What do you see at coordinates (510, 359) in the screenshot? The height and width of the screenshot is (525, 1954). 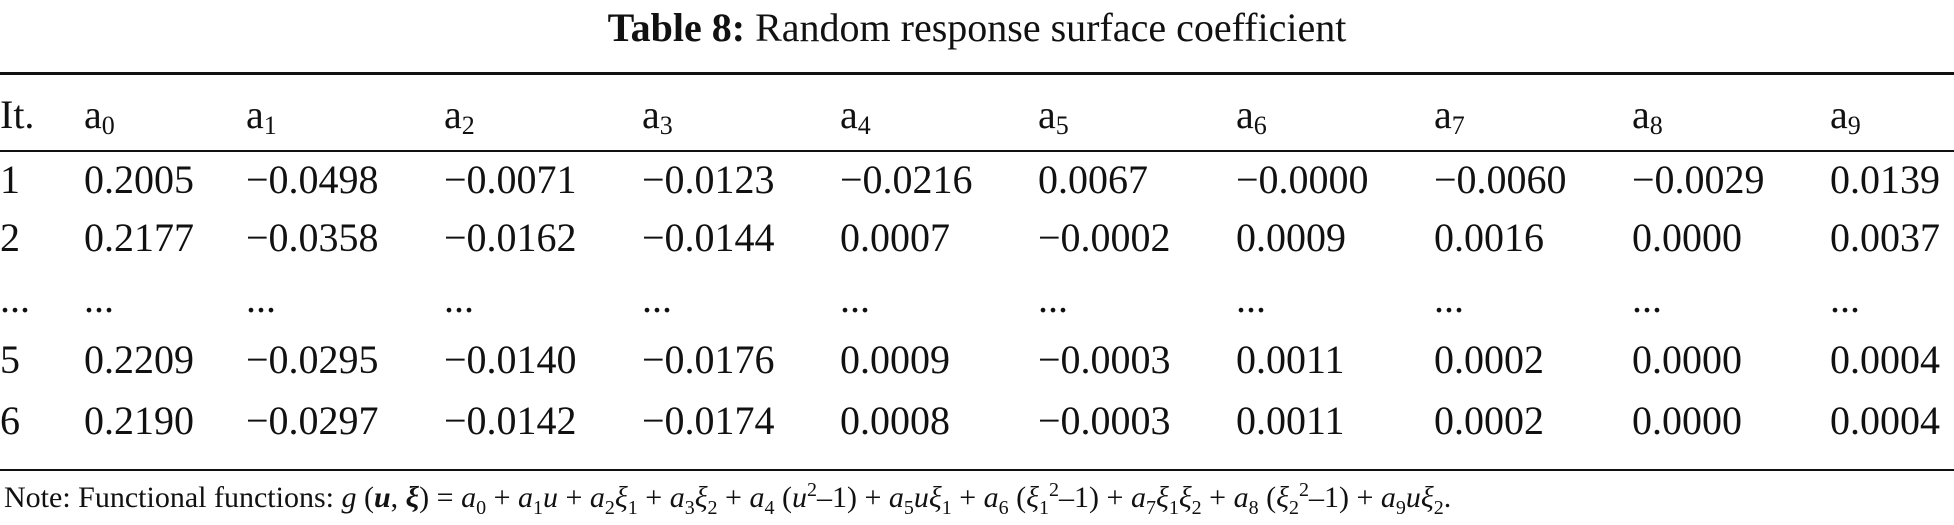 I see `cell-a2: −0.0140` at bounding box center [510, 359].